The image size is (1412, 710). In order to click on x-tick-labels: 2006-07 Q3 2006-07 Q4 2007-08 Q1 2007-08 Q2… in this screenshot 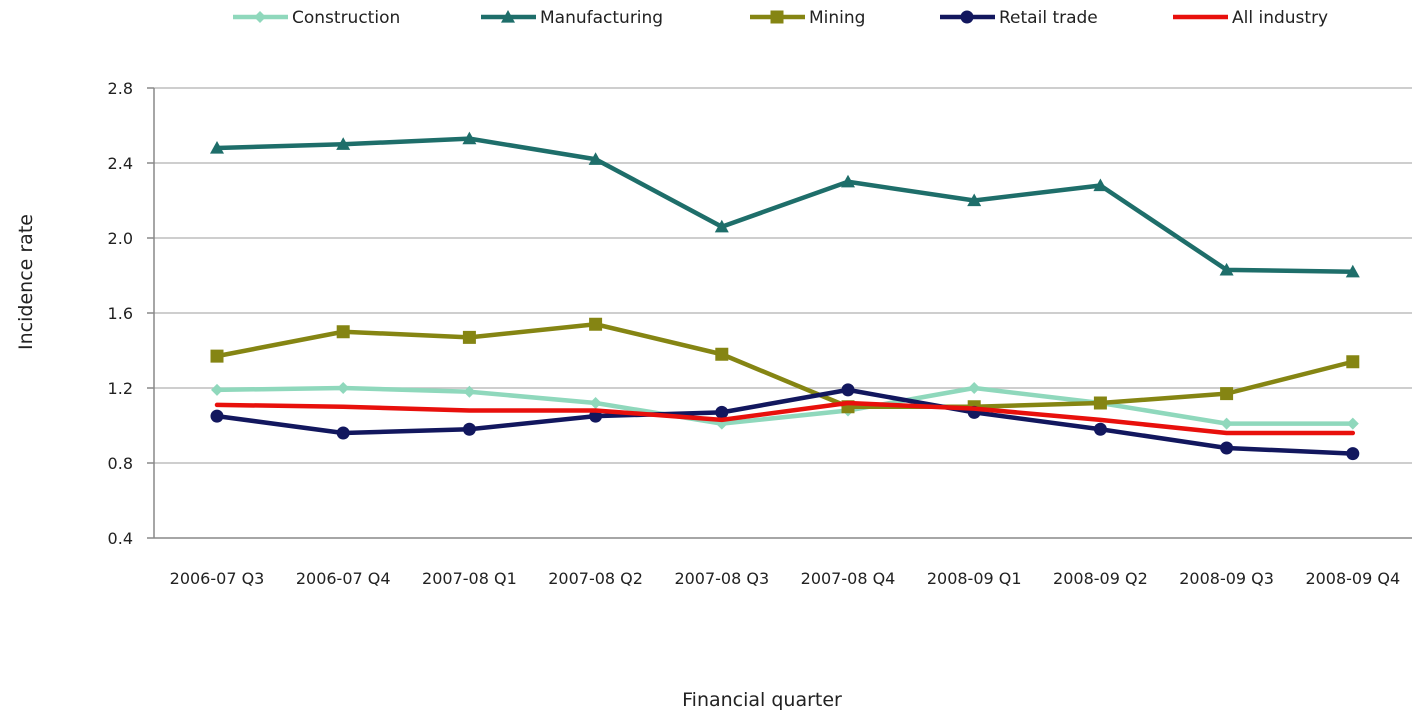, I will do `click(785, 578)`.